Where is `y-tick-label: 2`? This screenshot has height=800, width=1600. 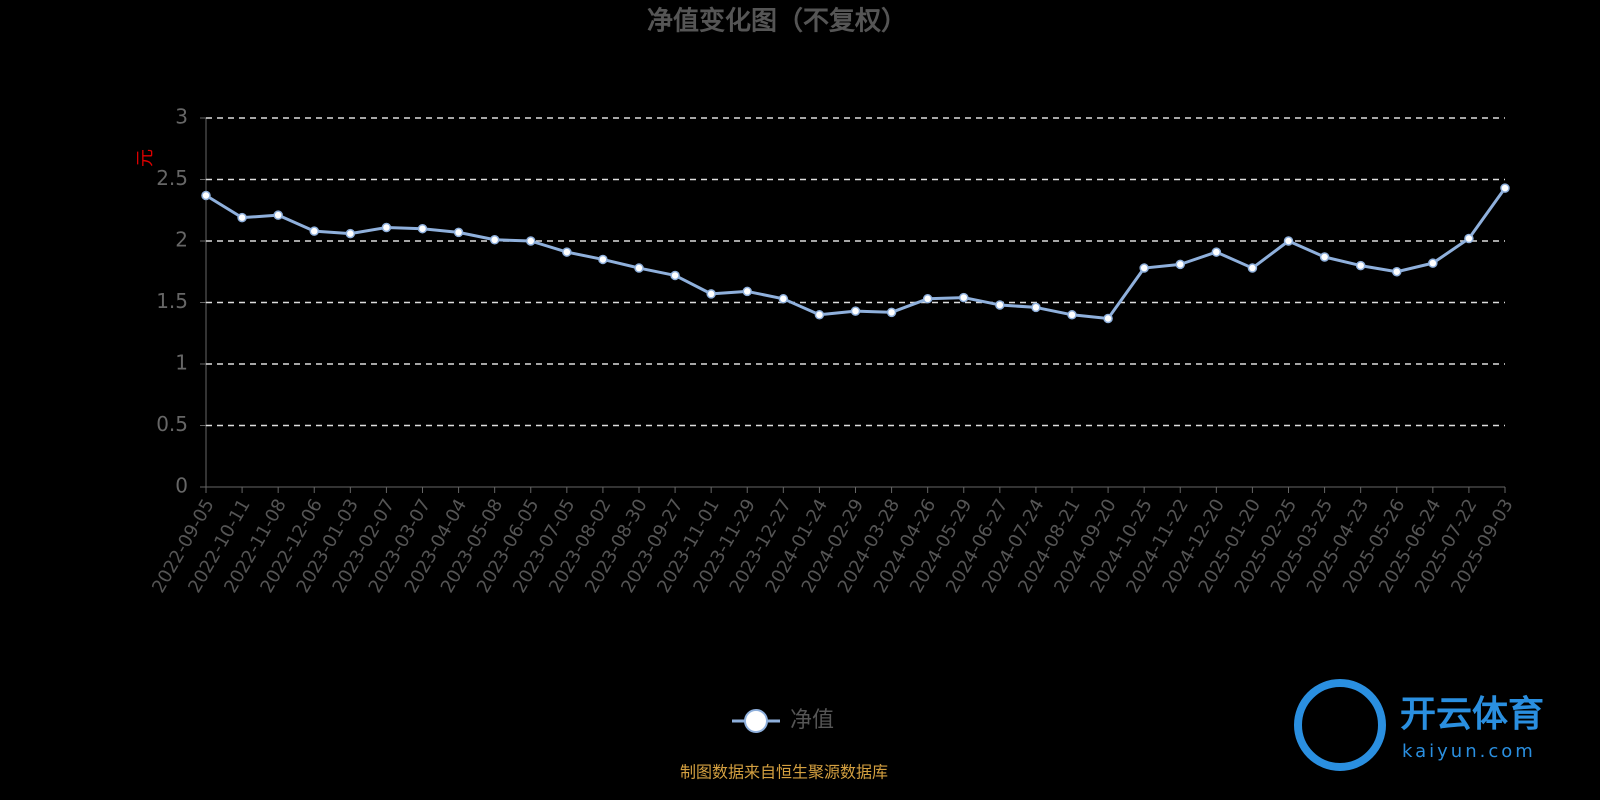
y-tick-label: 2 is located at coordinates (181, 240).